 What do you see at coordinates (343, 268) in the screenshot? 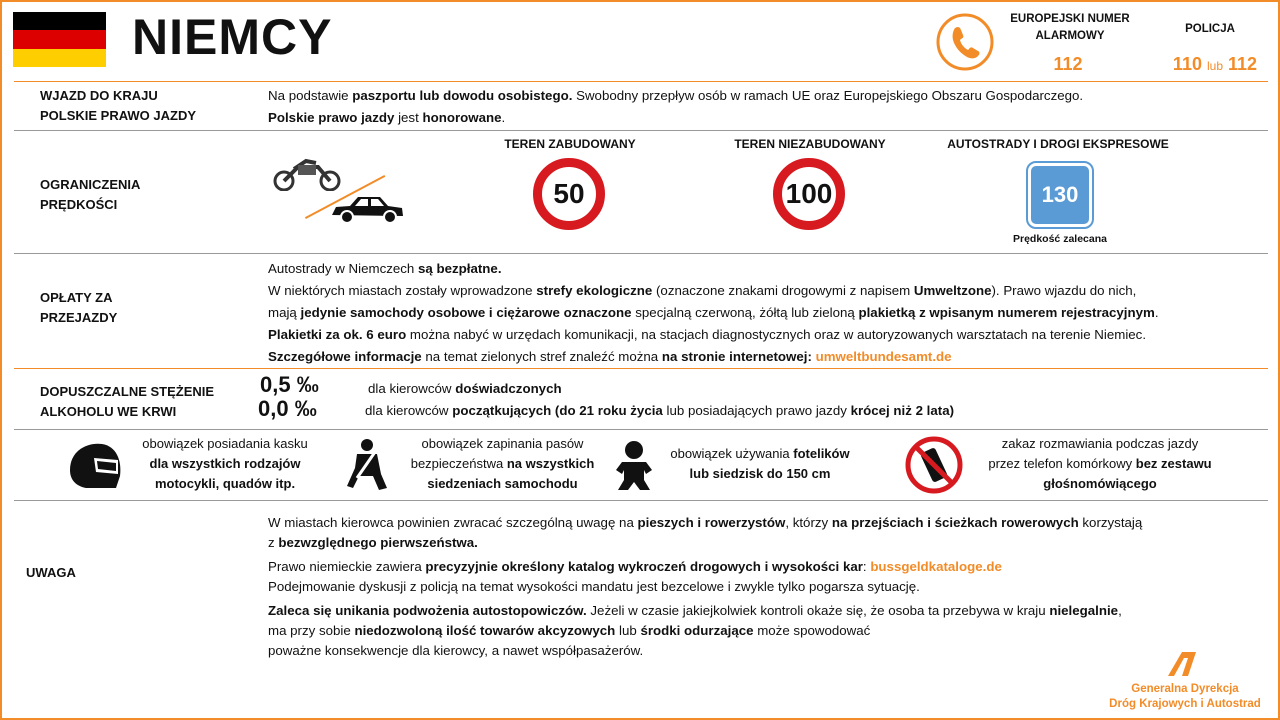
I see `text-segment: Autostrady w Niemczech` at bounding box center [343, 268].